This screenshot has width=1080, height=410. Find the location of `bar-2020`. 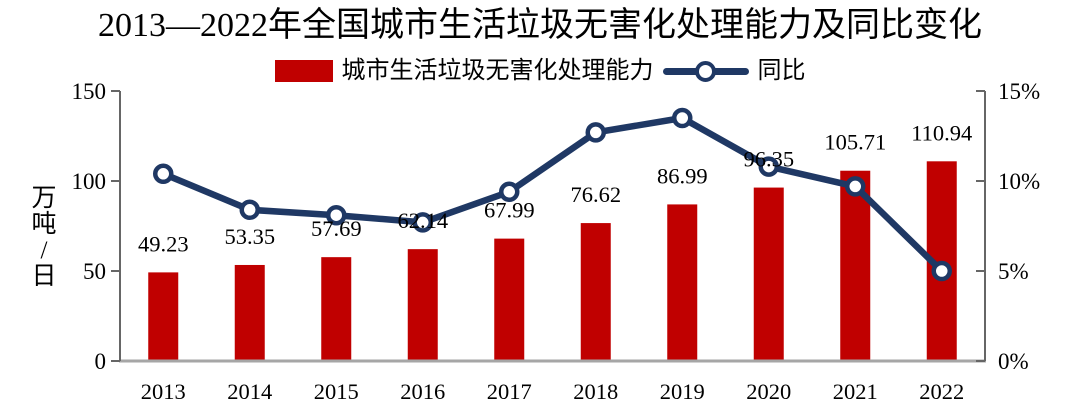

bar-2020 is located at coordinates (768, 274).